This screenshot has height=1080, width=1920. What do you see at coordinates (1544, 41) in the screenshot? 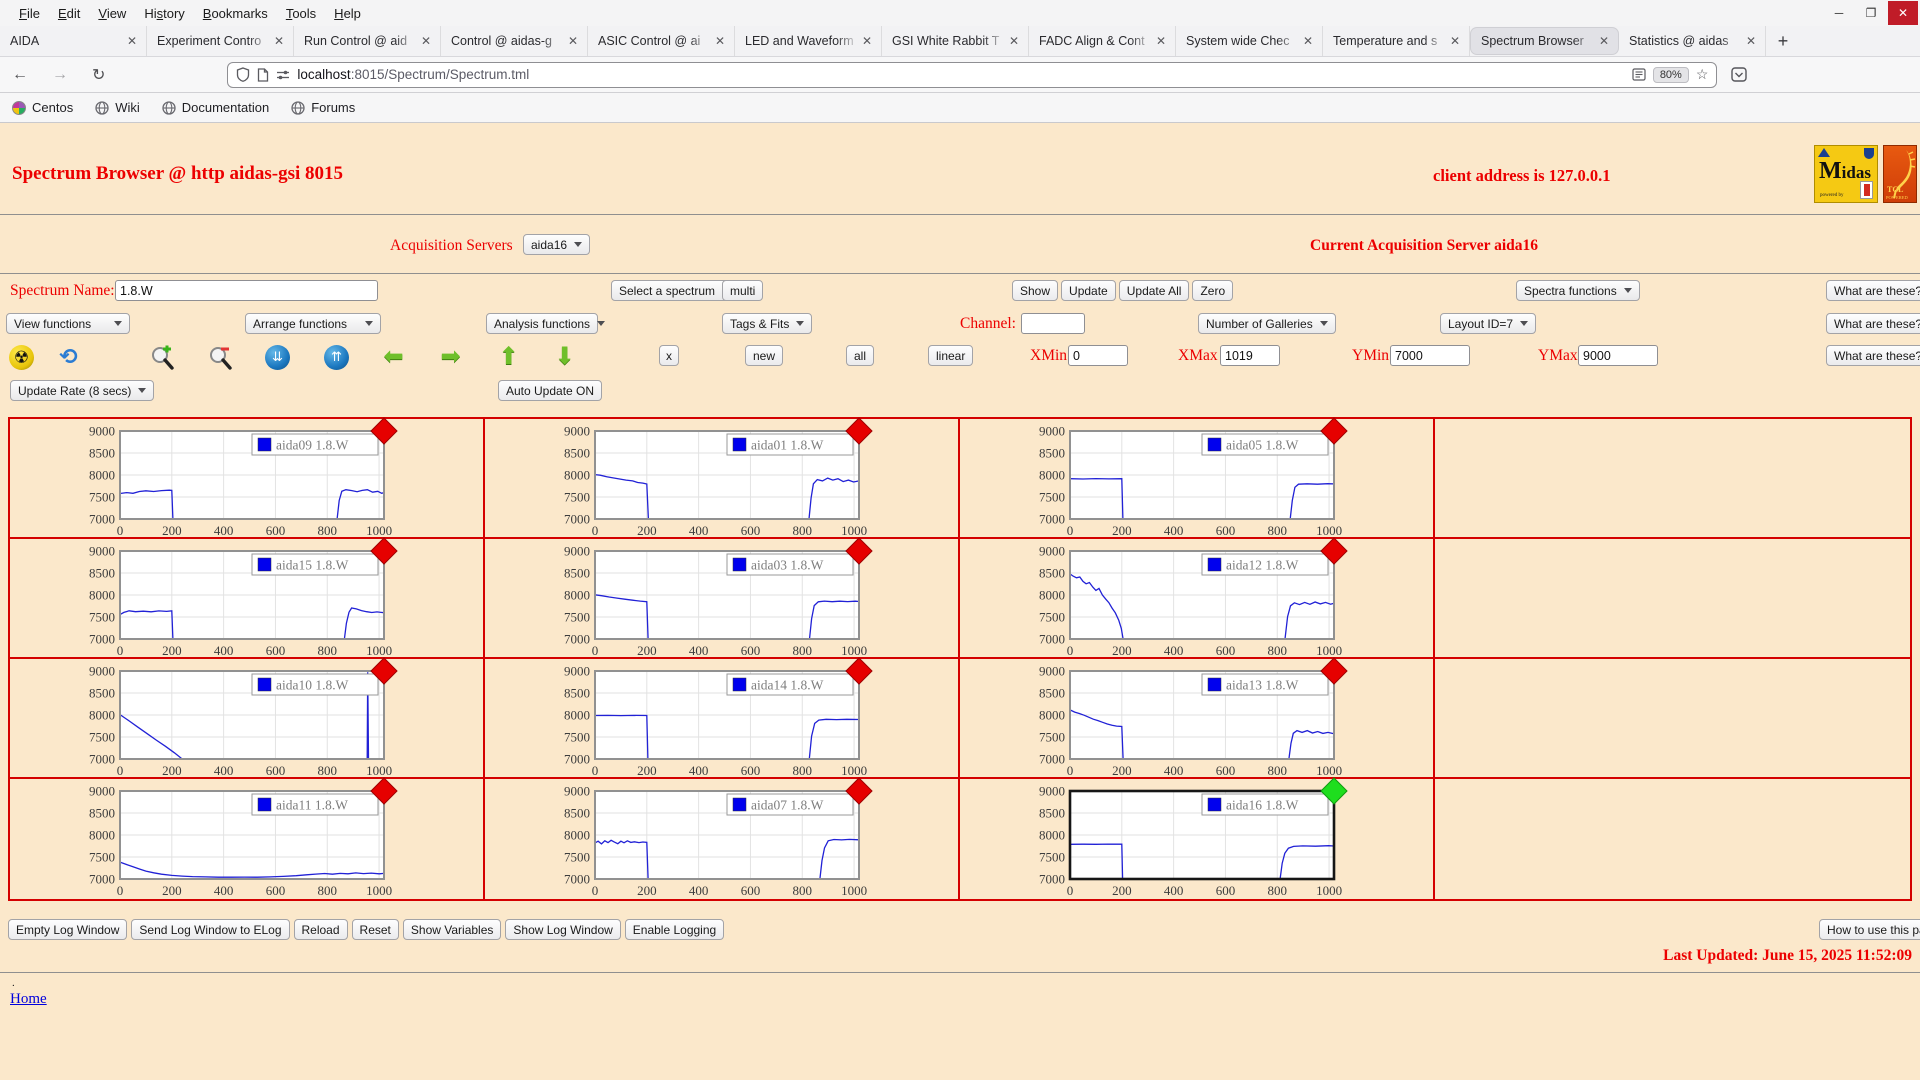
I see `tab-spectrum-browser: Spectrum Browser ✕` at bounding box center [1544, 41].